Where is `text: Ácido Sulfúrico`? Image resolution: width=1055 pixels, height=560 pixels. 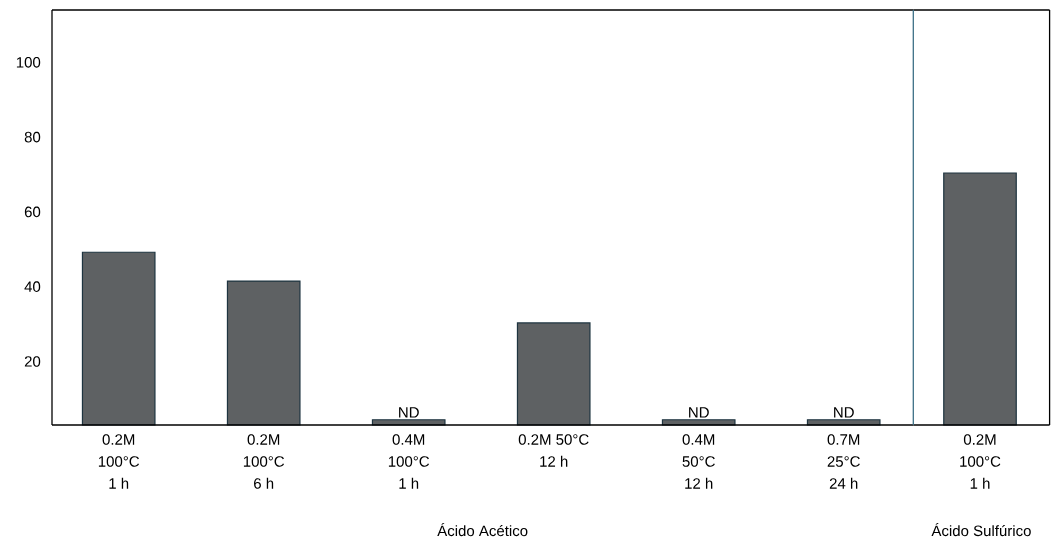
text: Ácido Sulfúrico is located at coordinates (981, 530).